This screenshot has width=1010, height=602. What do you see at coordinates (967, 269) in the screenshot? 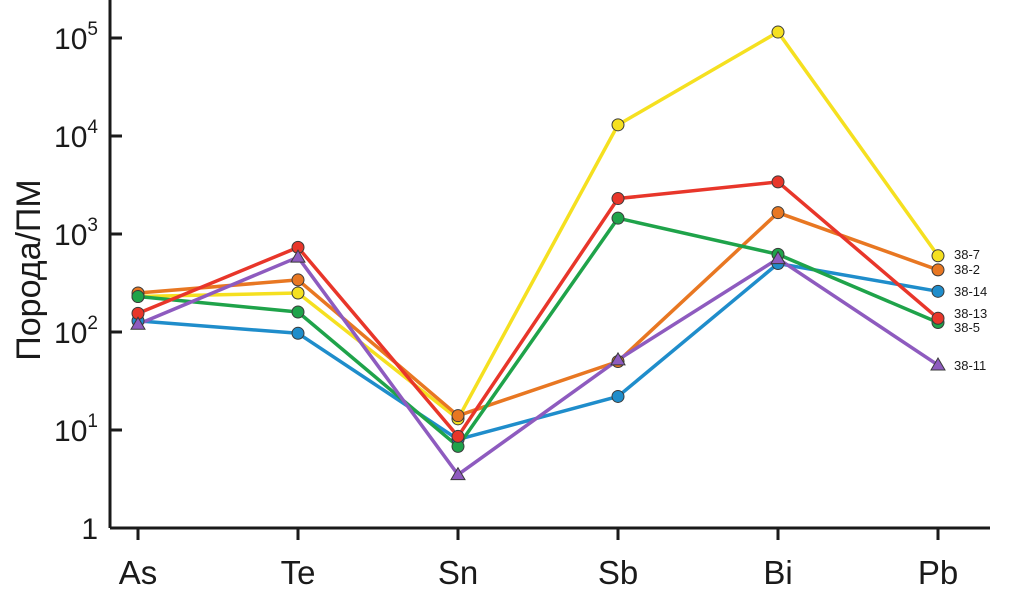
I see `series-label-38-2: 38-2` at bounding box center [967, 269].